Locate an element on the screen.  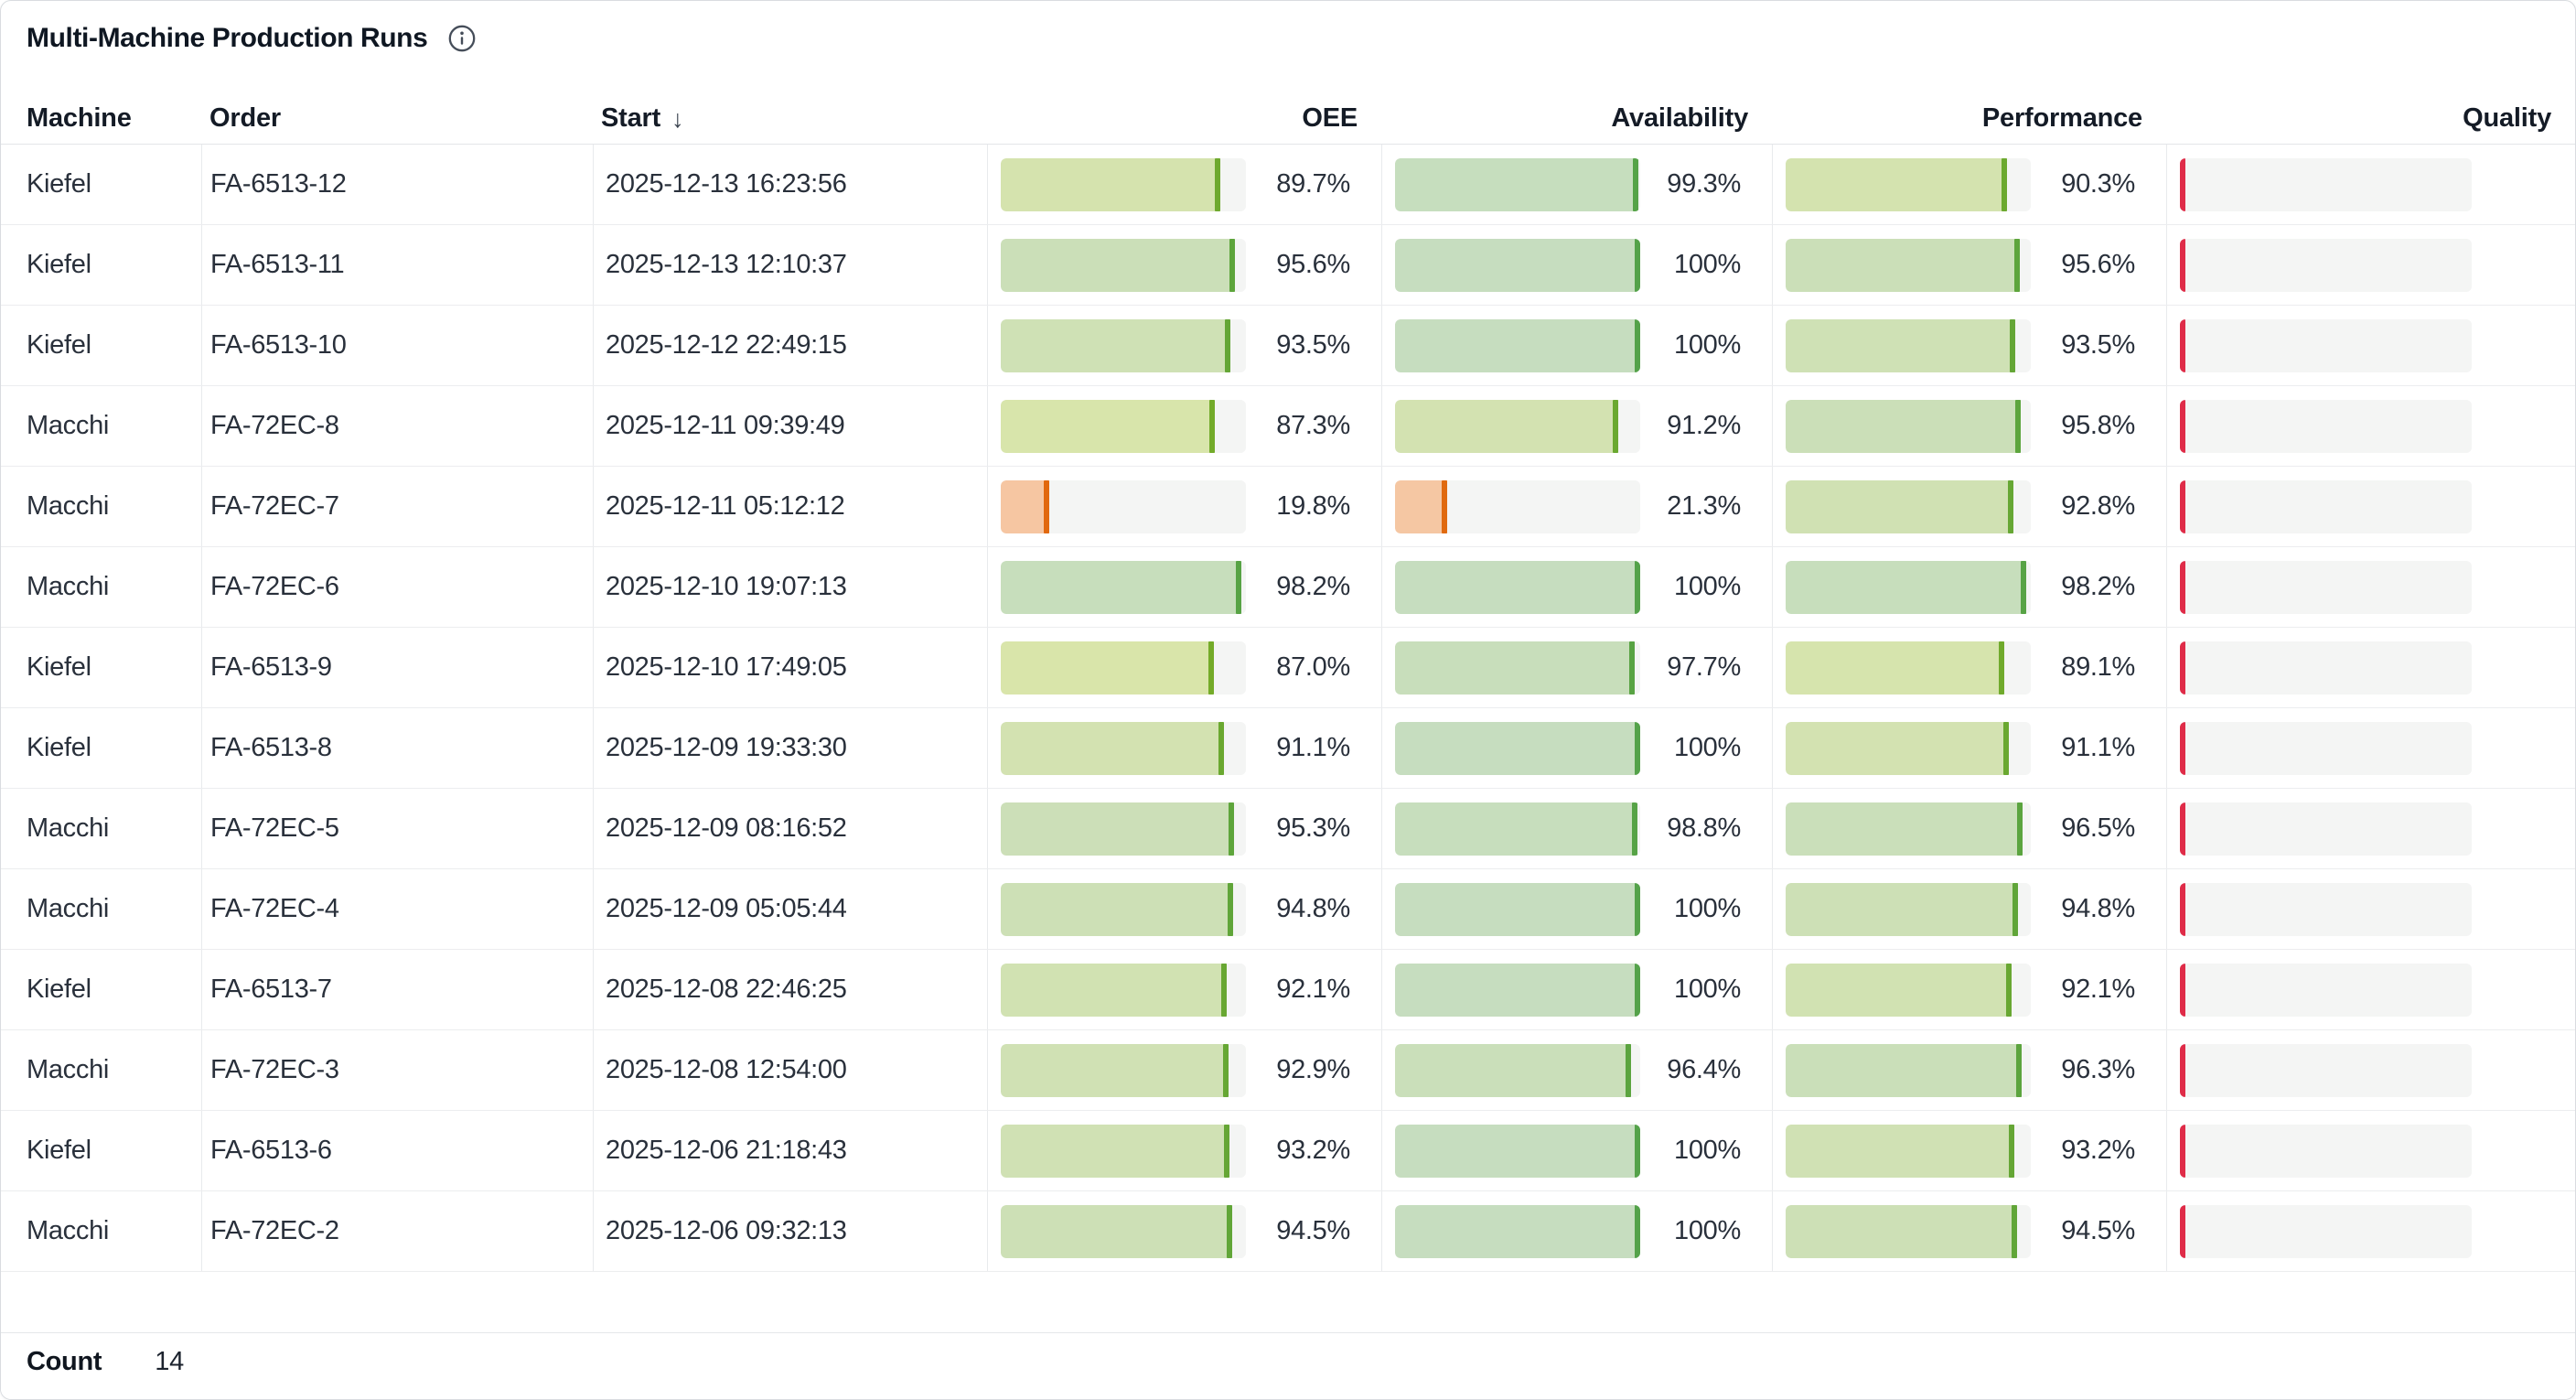
availability-value: 100% is located at coordinates (1707, 989).